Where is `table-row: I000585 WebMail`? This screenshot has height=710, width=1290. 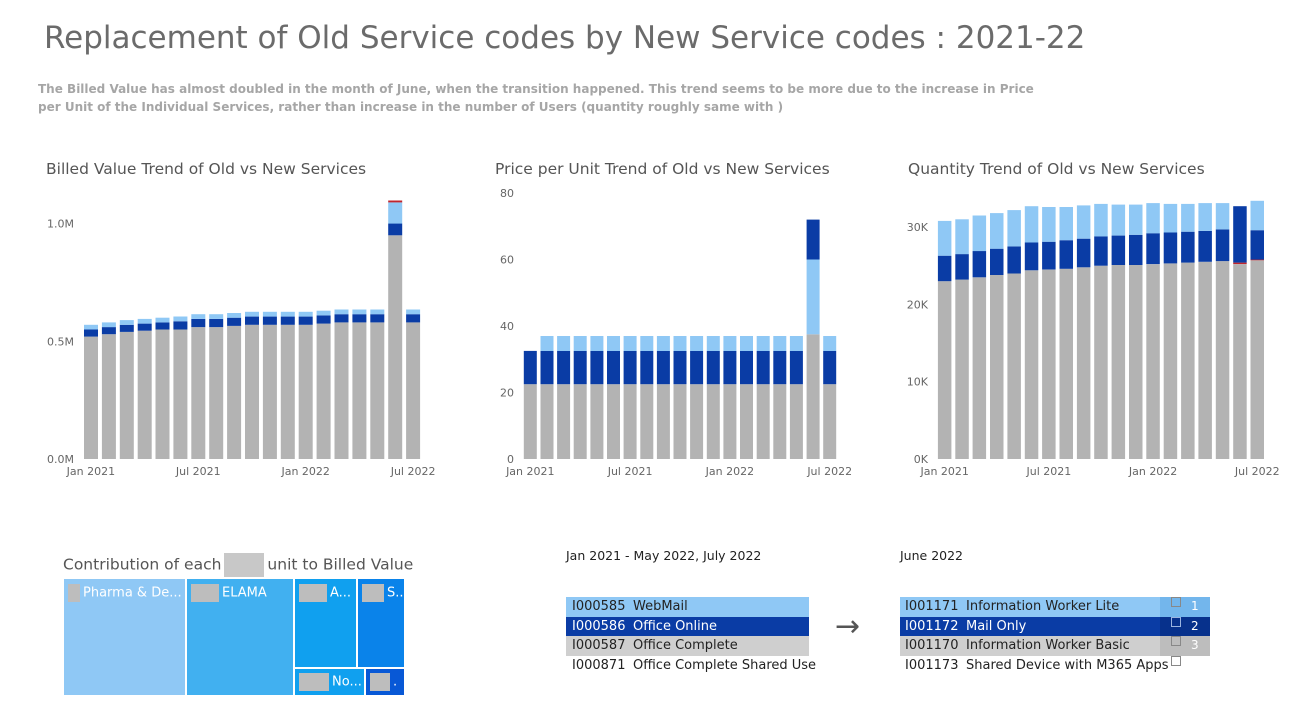 table-row: I000585 WebMail is located at coordinates (687, 607).